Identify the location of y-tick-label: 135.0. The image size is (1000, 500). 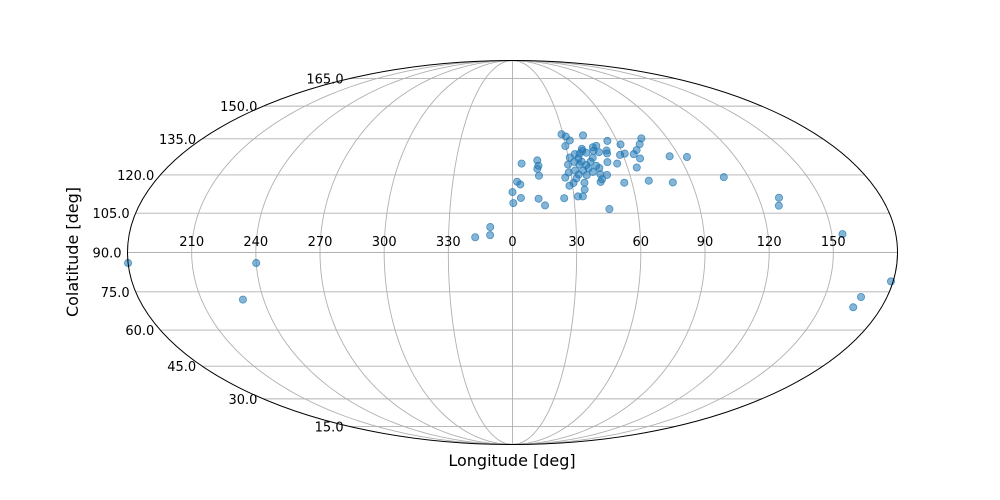
(177, 140).